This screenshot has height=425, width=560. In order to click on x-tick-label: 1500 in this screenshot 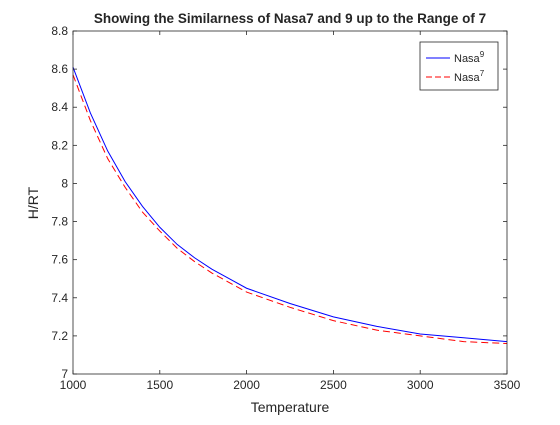, I will do `click(159, 385)`.